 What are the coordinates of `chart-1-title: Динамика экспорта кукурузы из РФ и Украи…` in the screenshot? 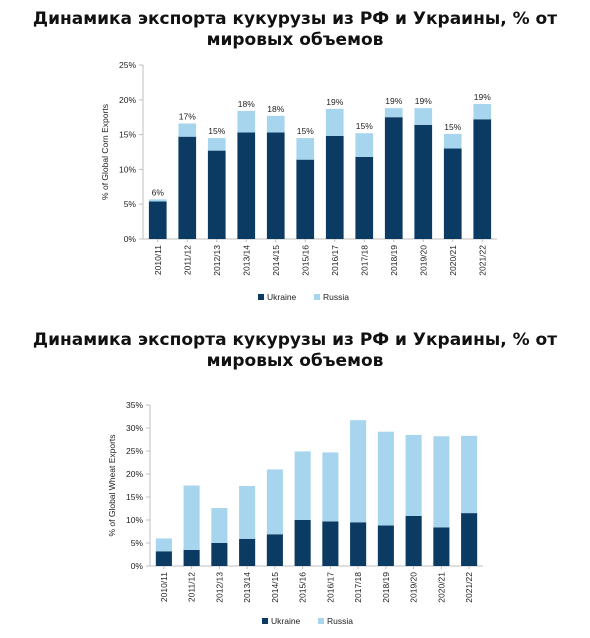 It's located at (295, 29).